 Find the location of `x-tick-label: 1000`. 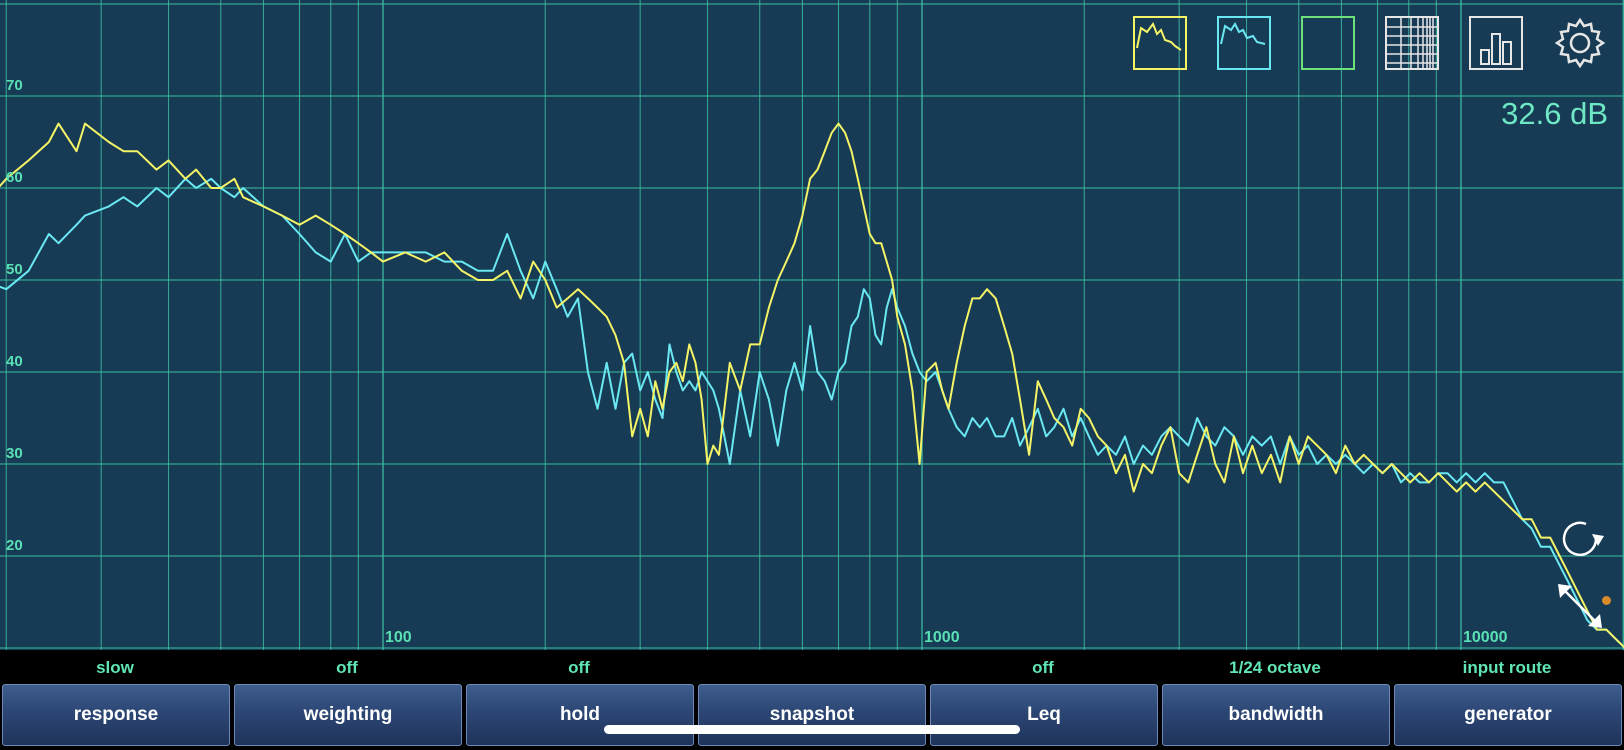

x-tick-label: 1000 is located at coordinates (942, 637).